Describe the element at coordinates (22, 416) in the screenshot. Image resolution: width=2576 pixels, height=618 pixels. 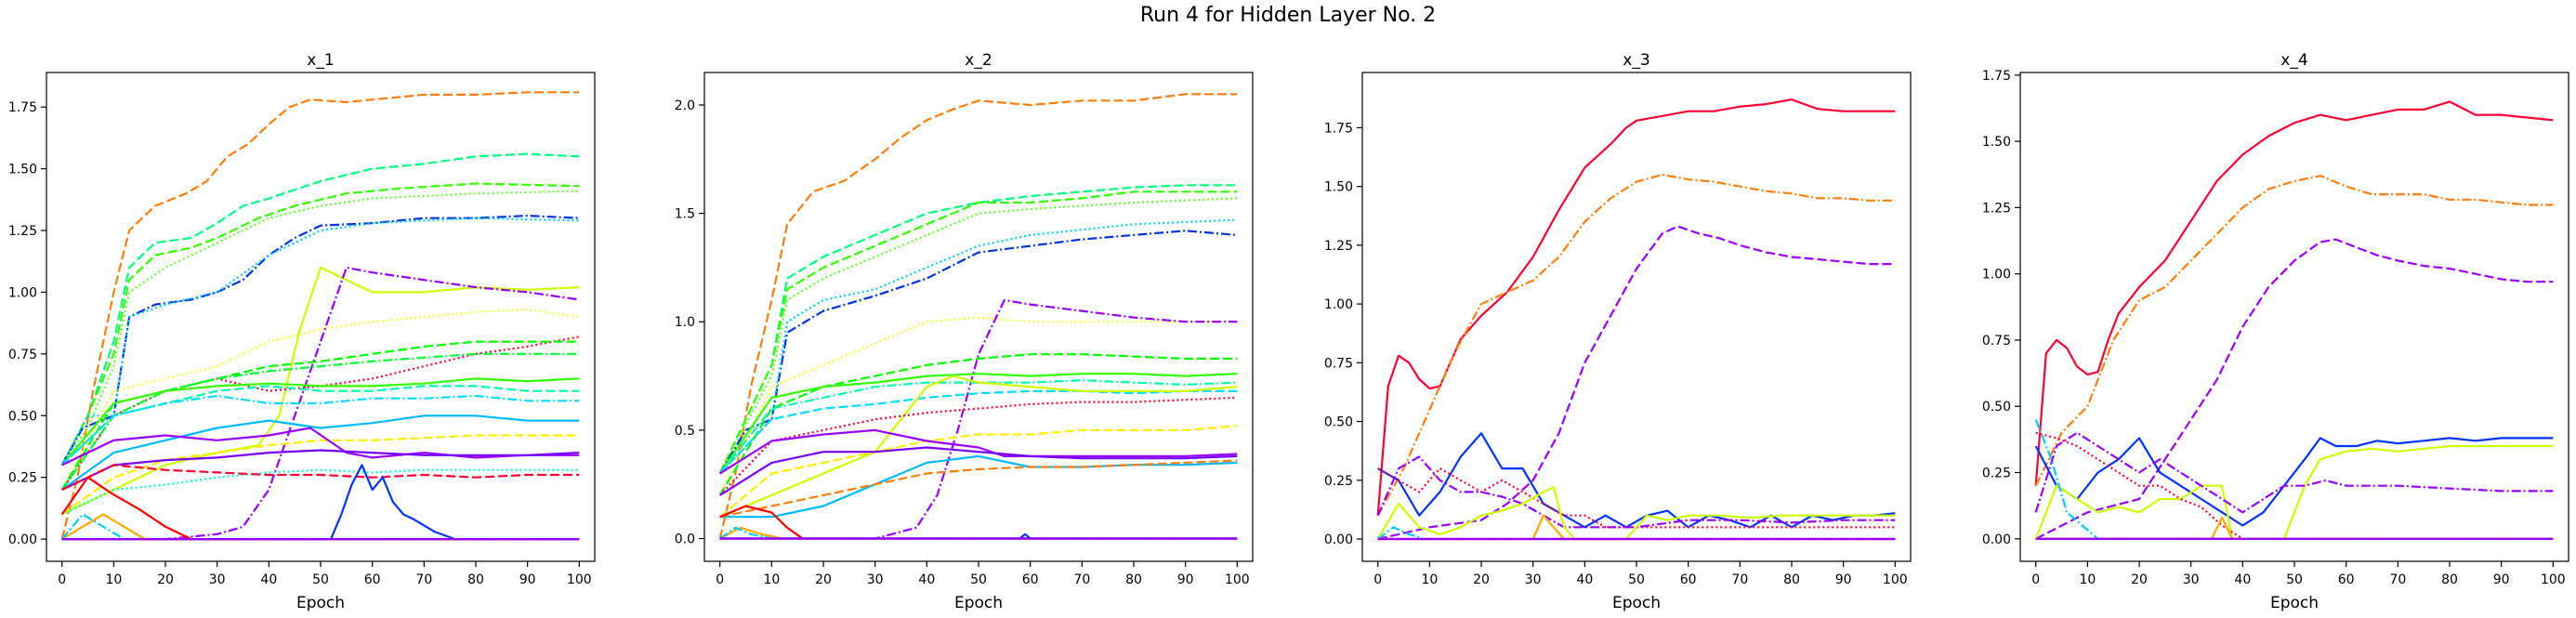
I see `y-tick-label: 0.50` at that location.